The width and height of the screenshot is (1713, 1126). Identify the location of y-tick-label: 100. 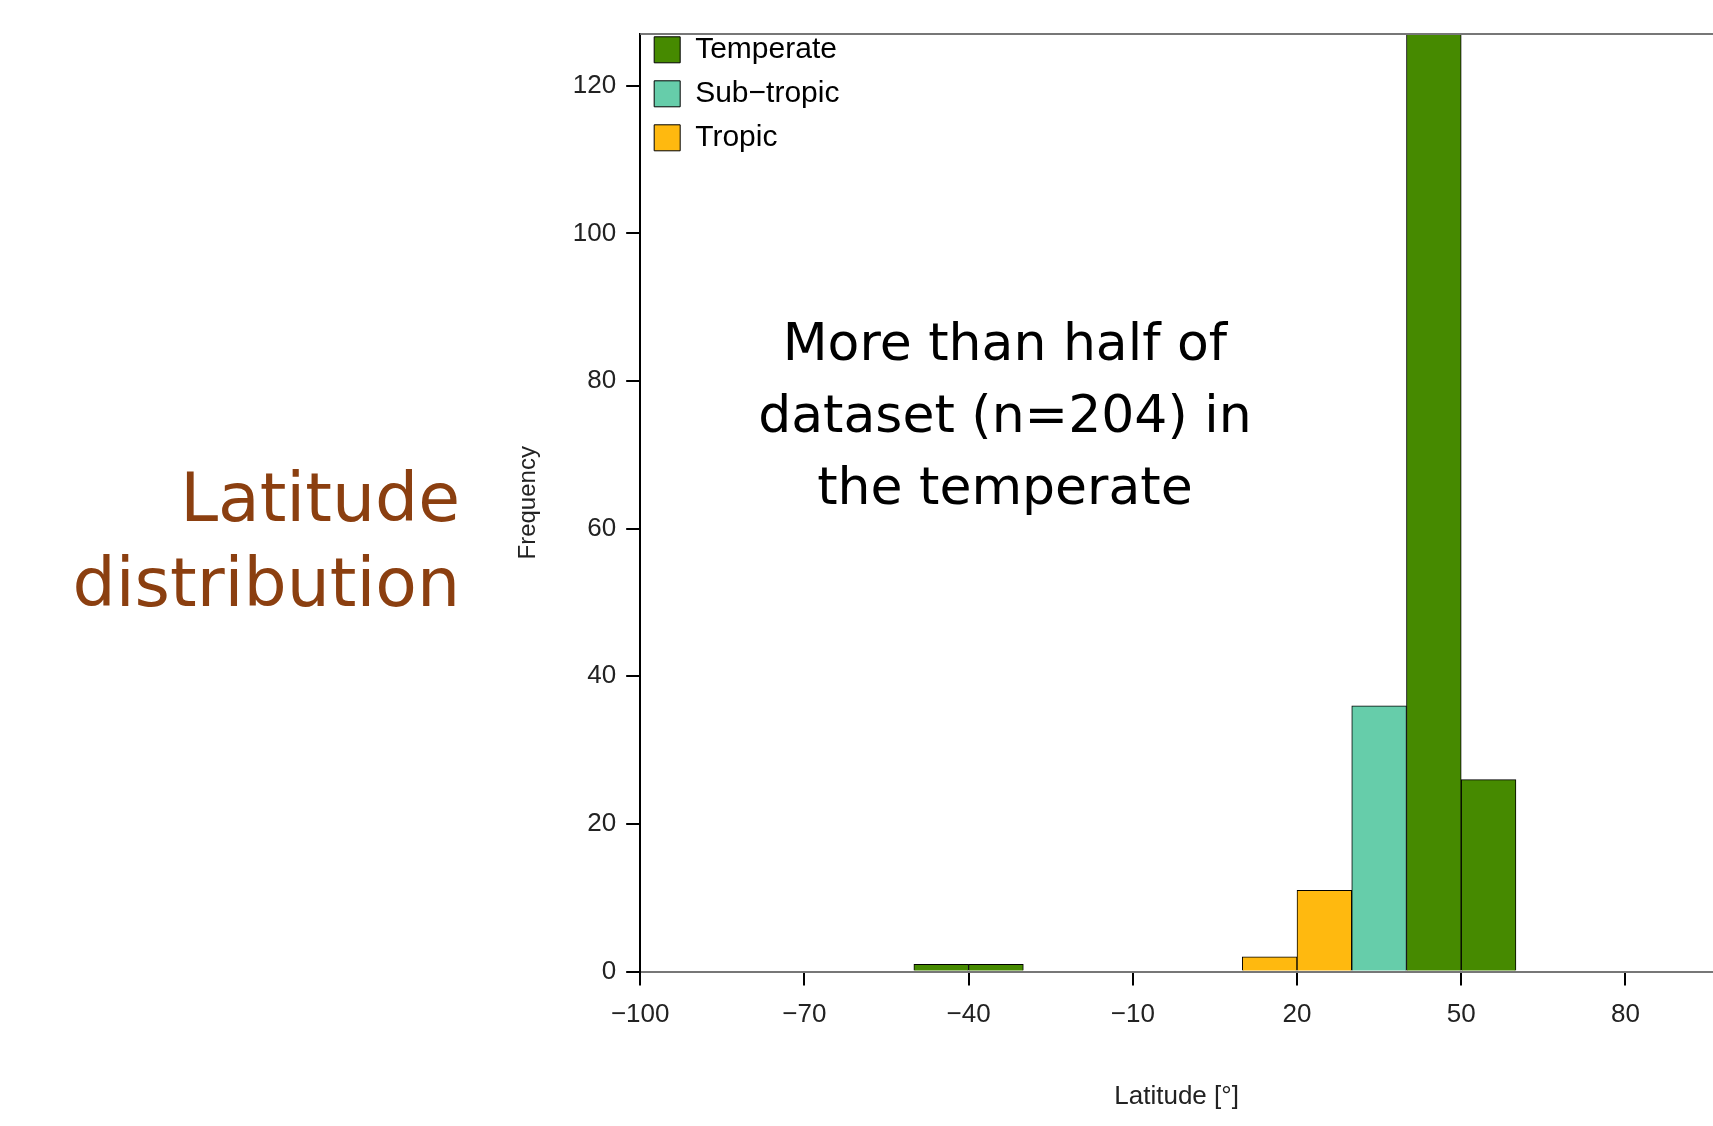
(594, 231).